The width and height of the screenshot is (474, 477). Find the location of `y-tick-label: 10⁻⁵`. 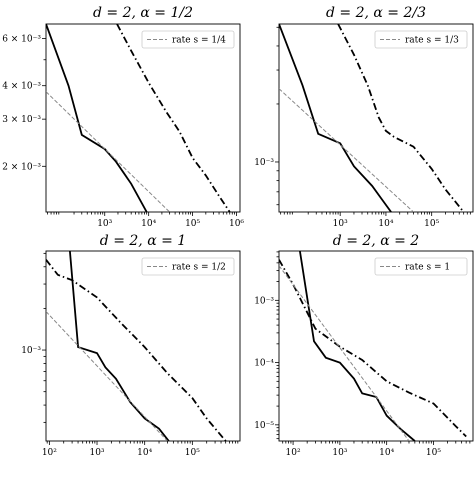

y-tick-label: 10⁻⁵ is located at coordinates (264, 426).